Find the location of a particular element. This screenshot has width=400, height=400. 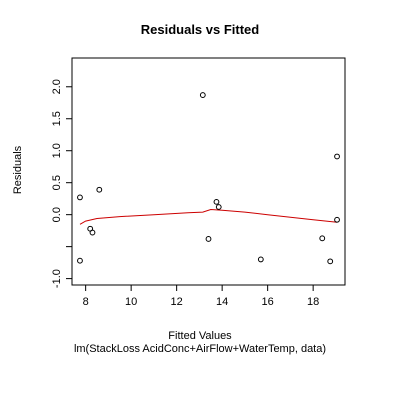

x-tick-label: 14 is located at coordinates (222, 302).